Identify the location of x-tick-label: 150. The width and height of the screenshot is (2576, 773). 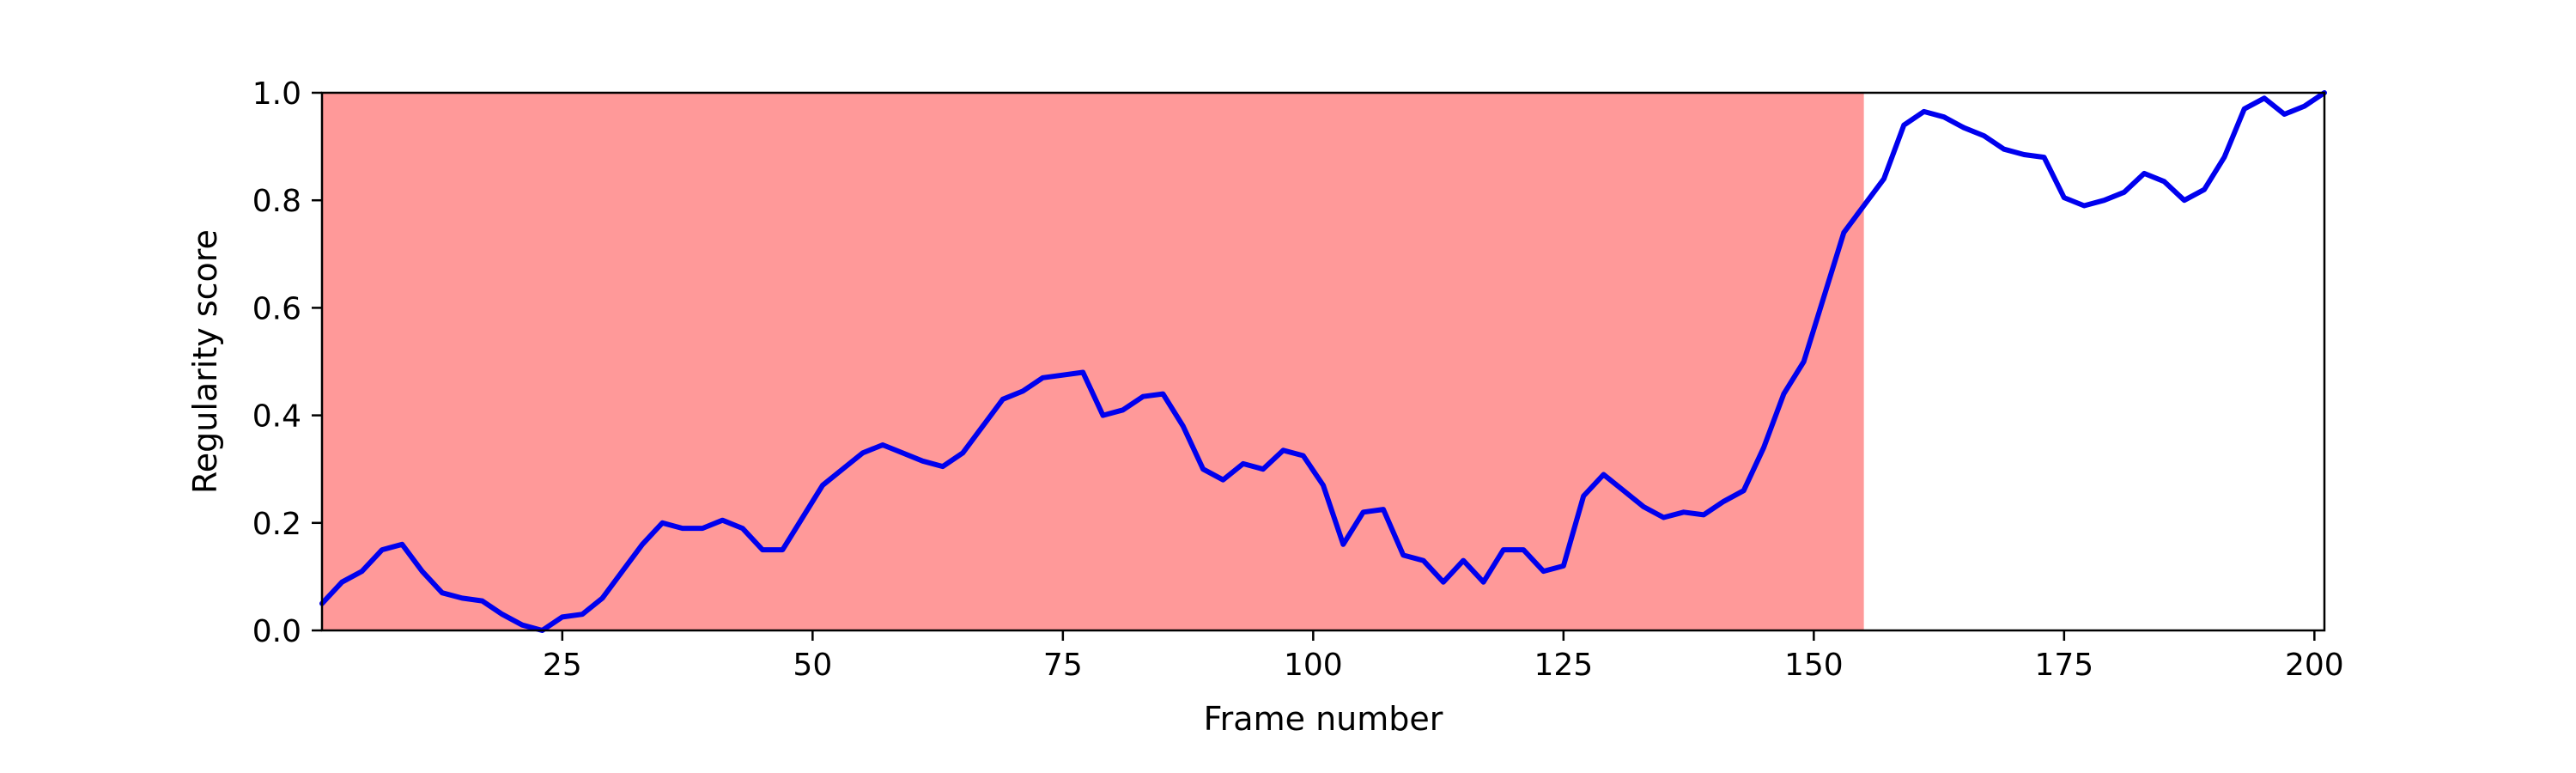
(1814, 665).